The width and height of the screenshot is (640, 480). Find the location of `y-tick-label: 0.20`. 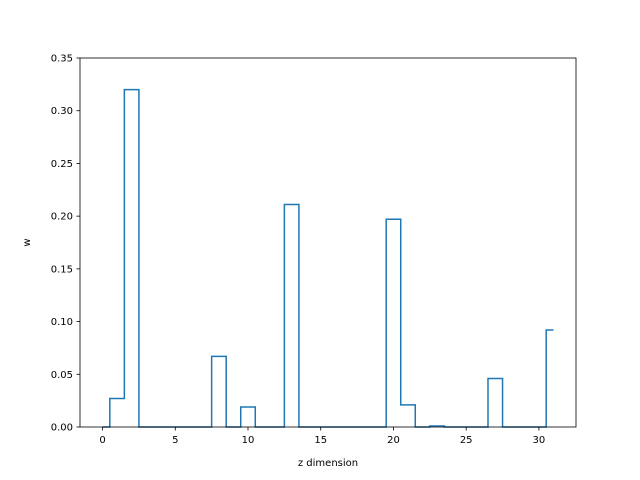

y-tick-label: 0.20 is located at coordinates (62, 217).